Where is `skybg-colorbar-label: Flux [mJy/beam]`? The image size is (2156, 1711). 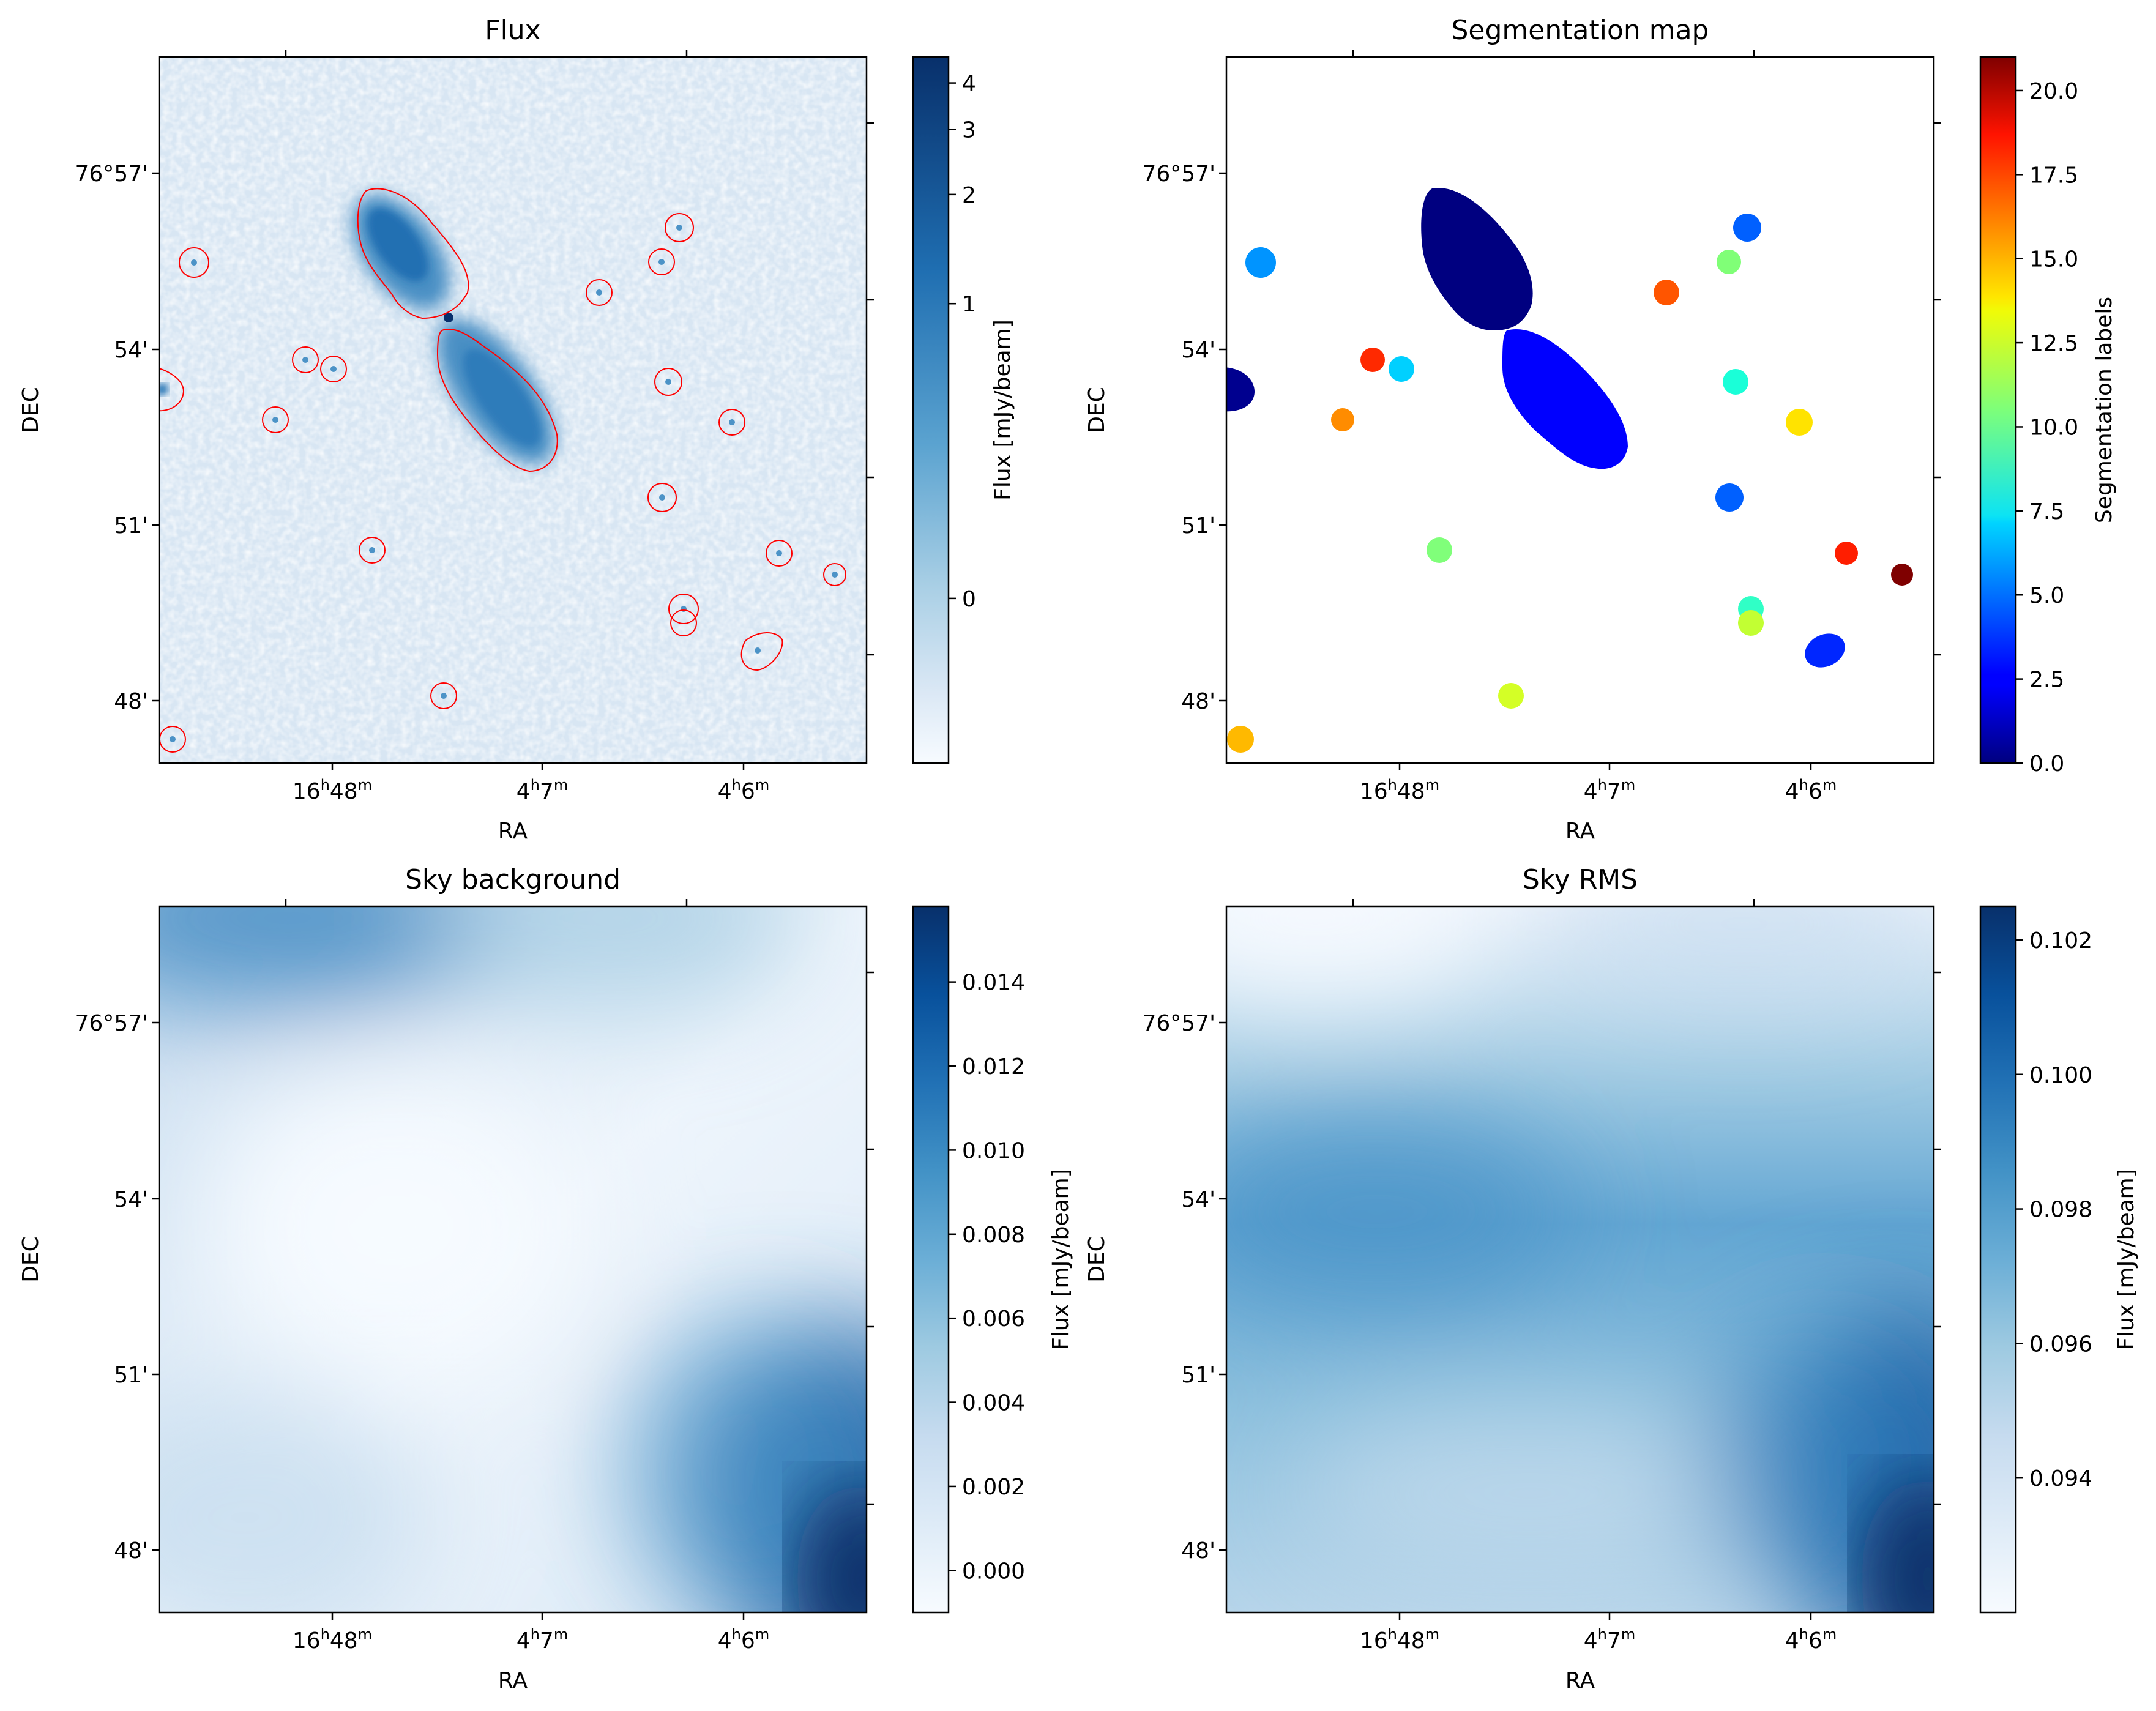
skybg-colorbar-label: Flux [mJy/beam] is located at coordinates (1060, 1259).